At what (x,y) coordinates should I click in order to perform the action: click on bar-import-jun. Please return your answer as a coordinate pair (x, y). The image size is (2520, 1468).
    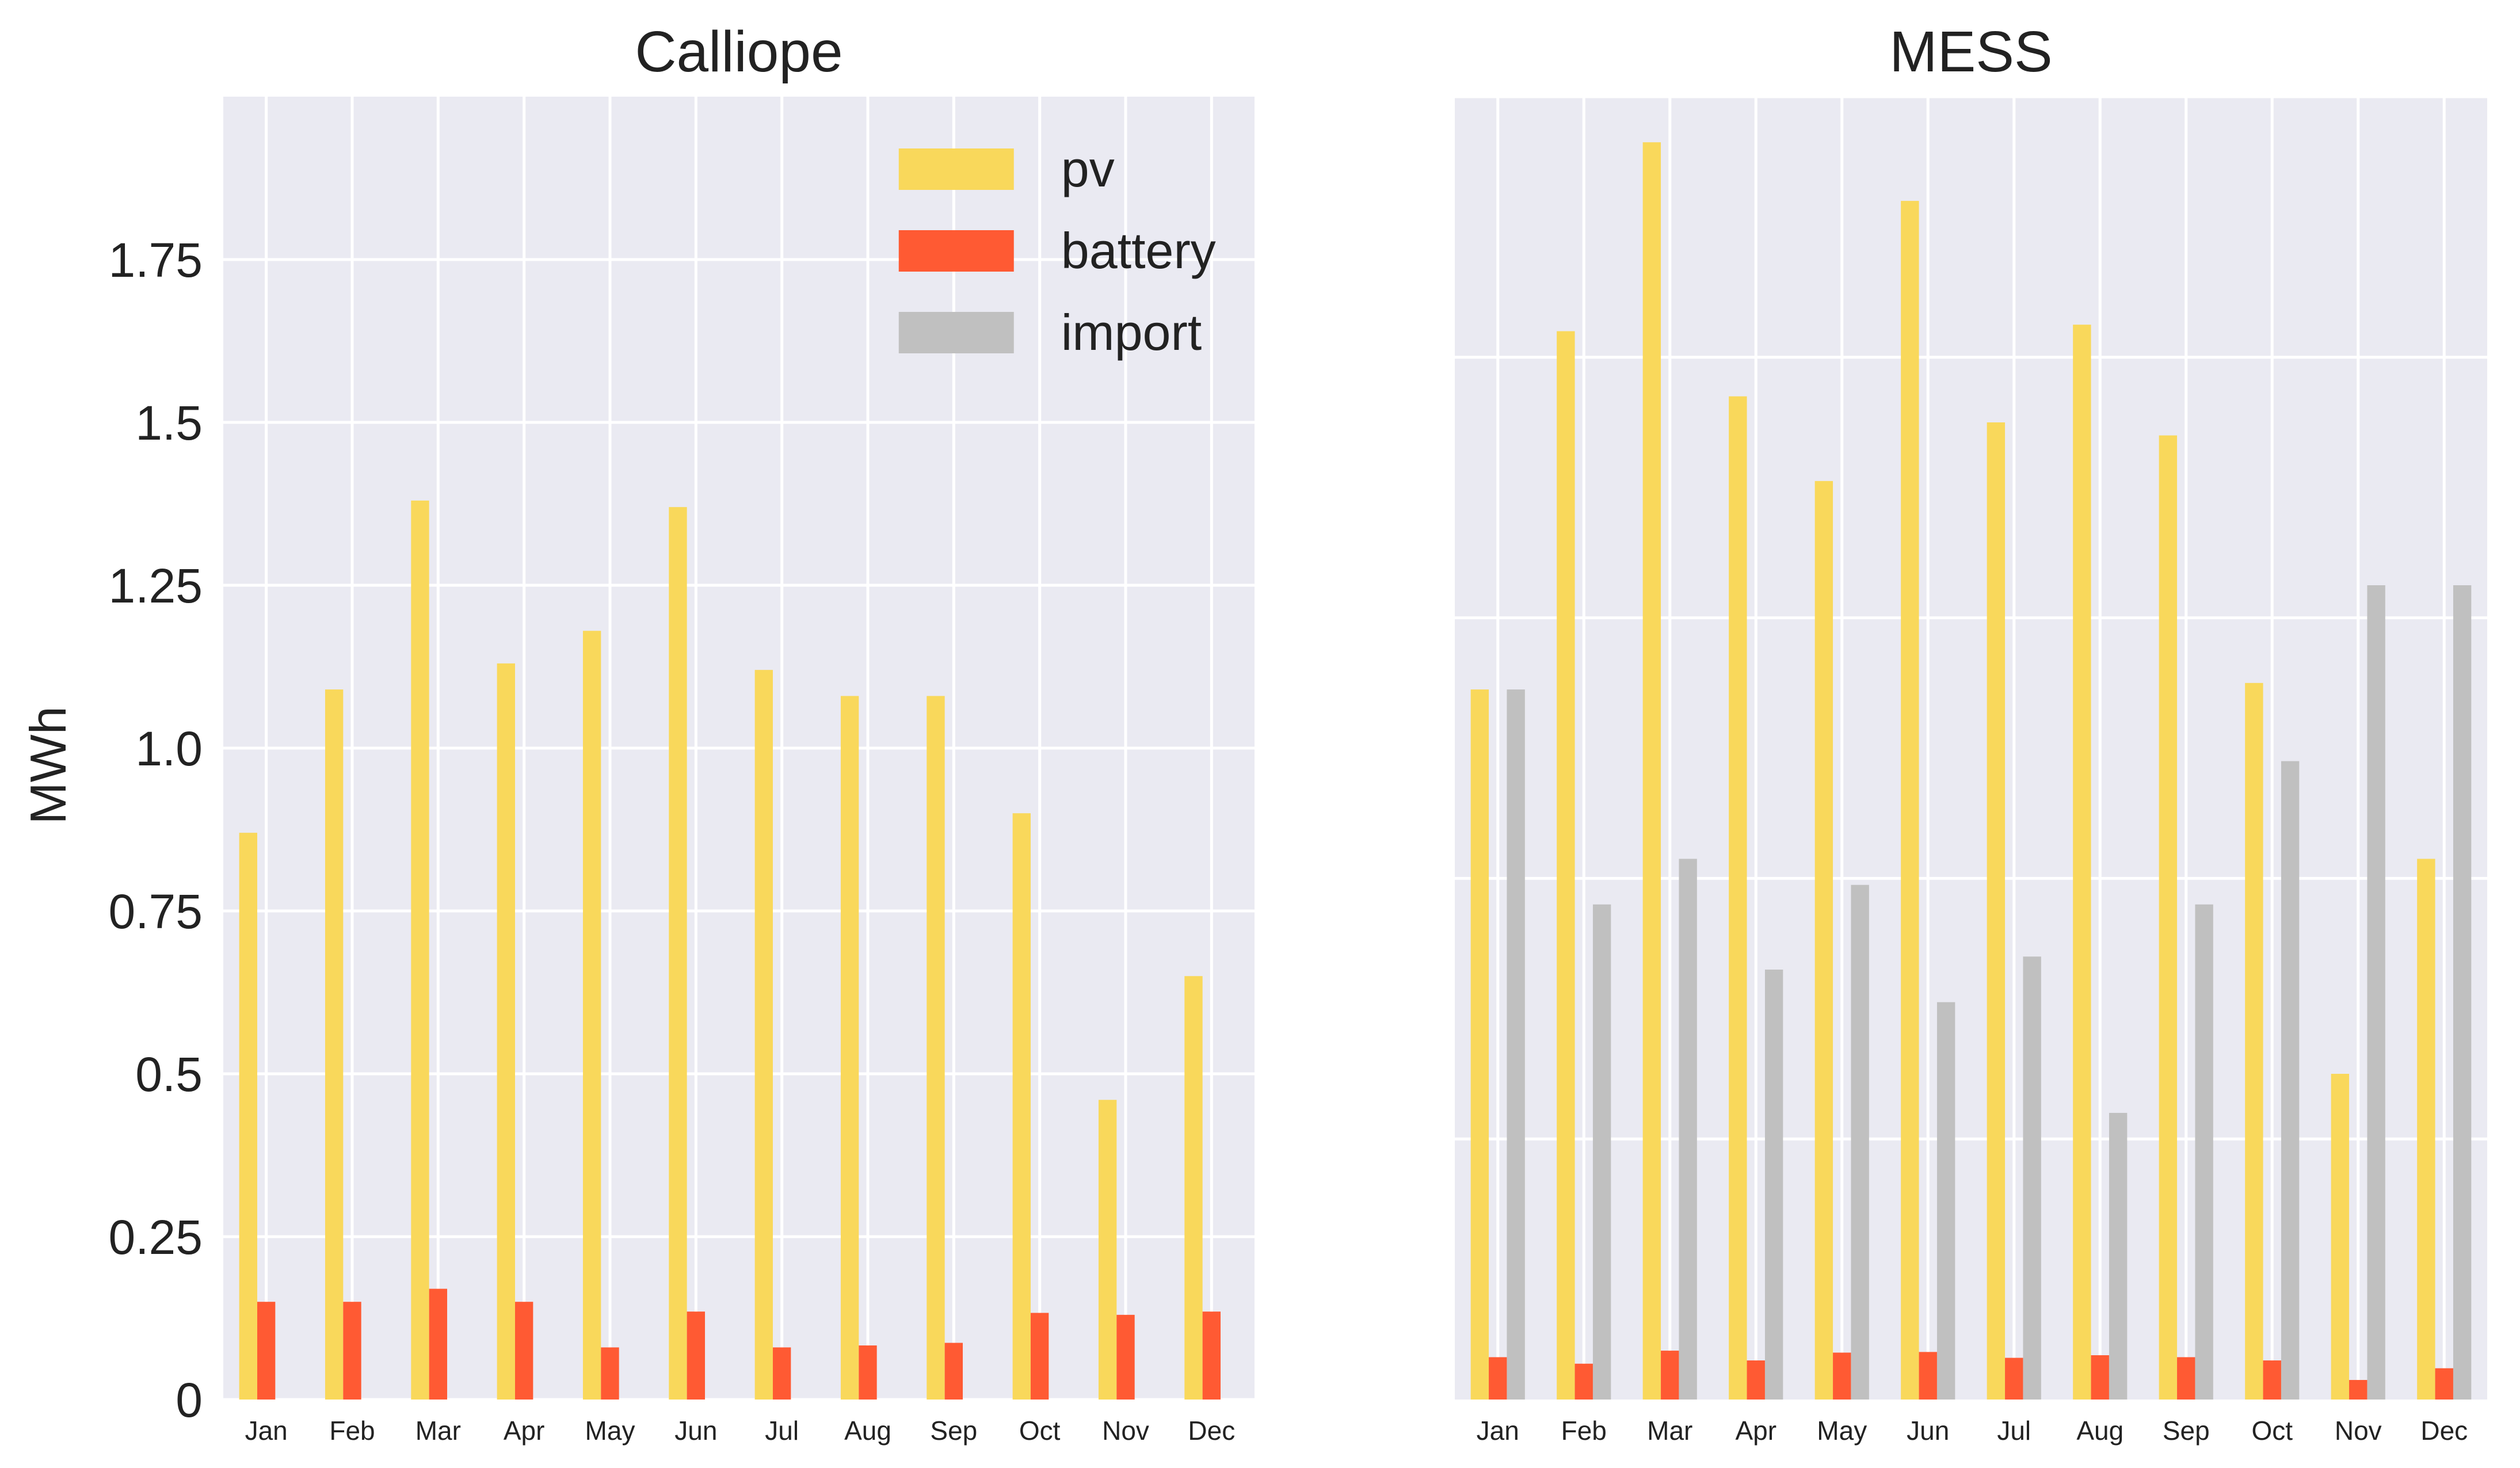
    Looking at the image, I should click on (1945, 1201).